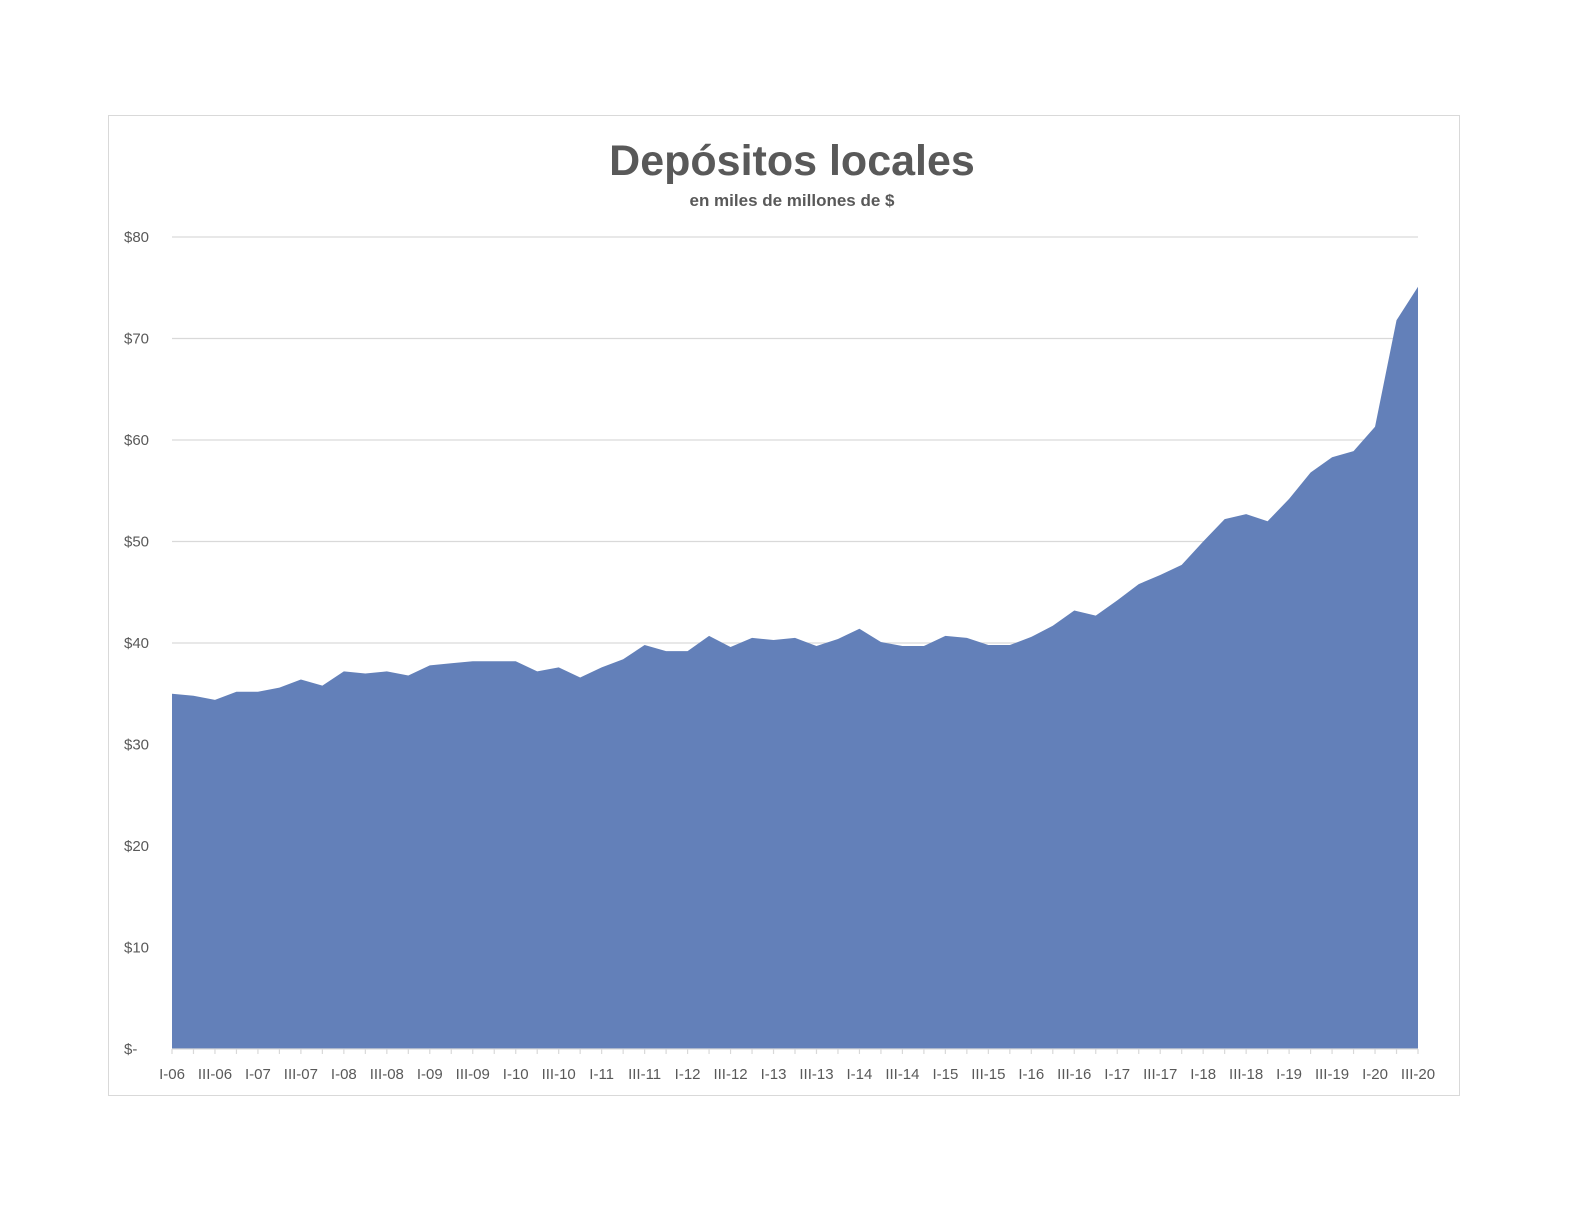  I want to click on x-tick-label: I-06, so click(172, 1074).